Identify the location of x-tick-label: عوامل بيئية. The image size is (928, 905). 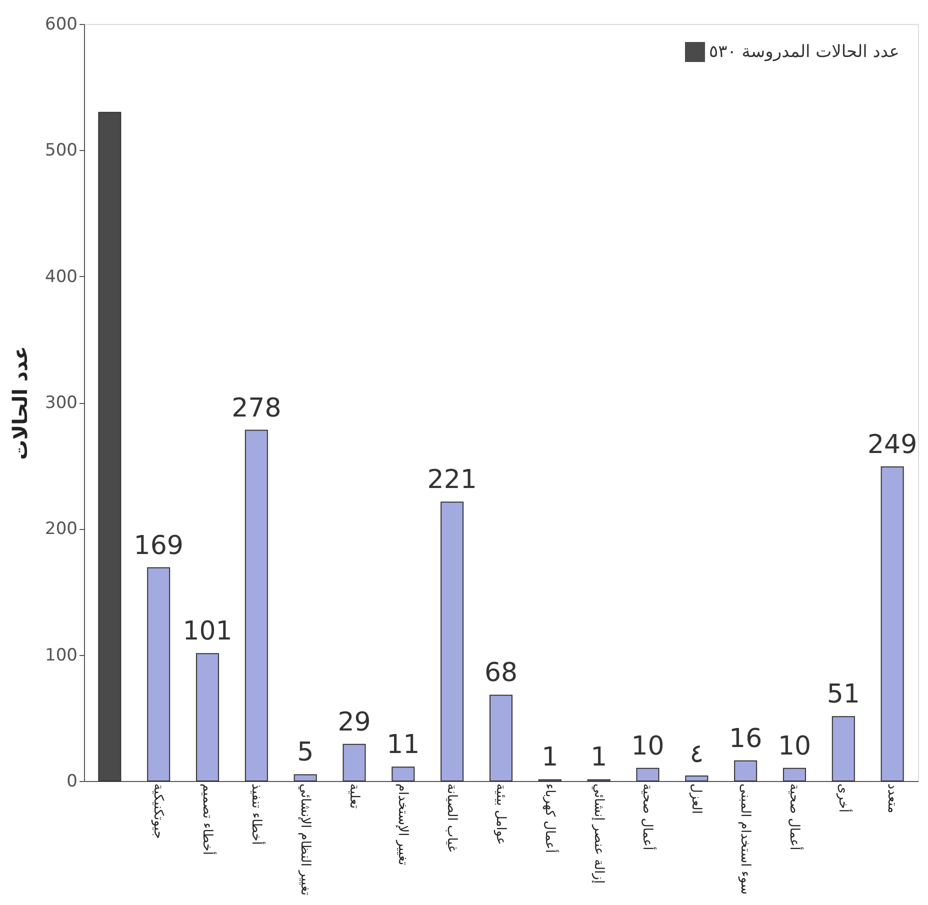
(500, 814).